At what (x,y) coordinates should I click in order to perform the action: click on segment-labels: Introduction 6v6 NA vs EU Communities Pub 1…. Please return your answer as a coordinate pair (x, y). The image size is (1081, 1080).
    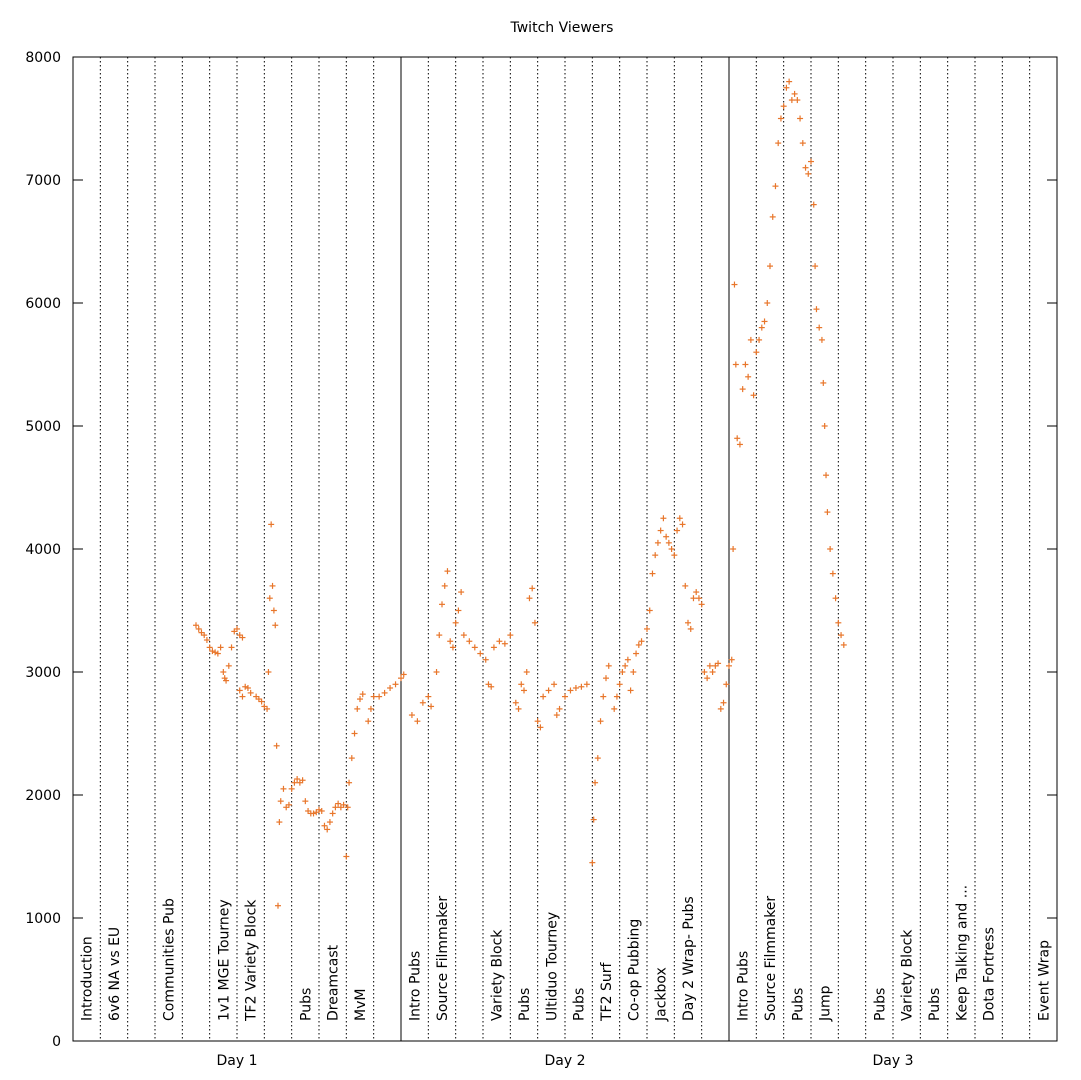
    Looking at the image, I should click on (566, 953).